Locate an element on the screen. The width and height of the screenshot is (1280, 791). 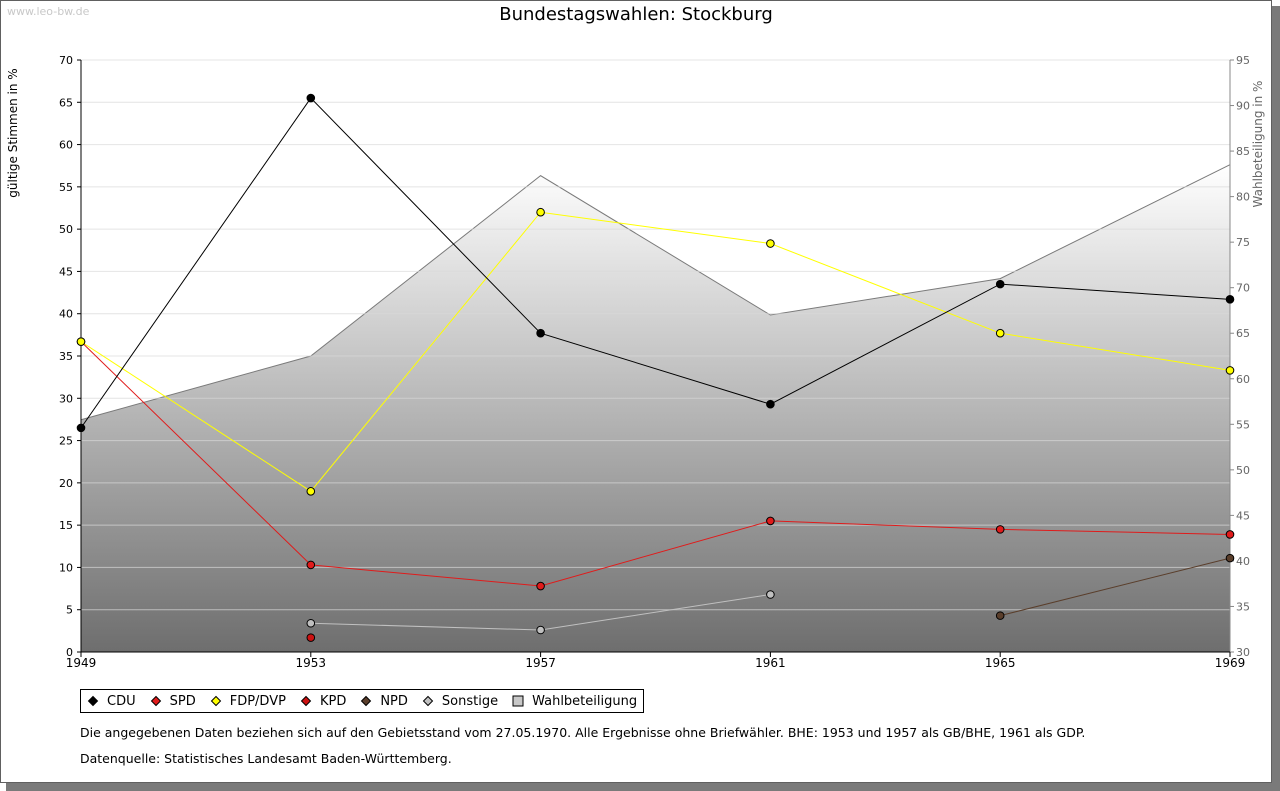
y-left-tick-label-40: 40 is located at coordinates (66, 314).